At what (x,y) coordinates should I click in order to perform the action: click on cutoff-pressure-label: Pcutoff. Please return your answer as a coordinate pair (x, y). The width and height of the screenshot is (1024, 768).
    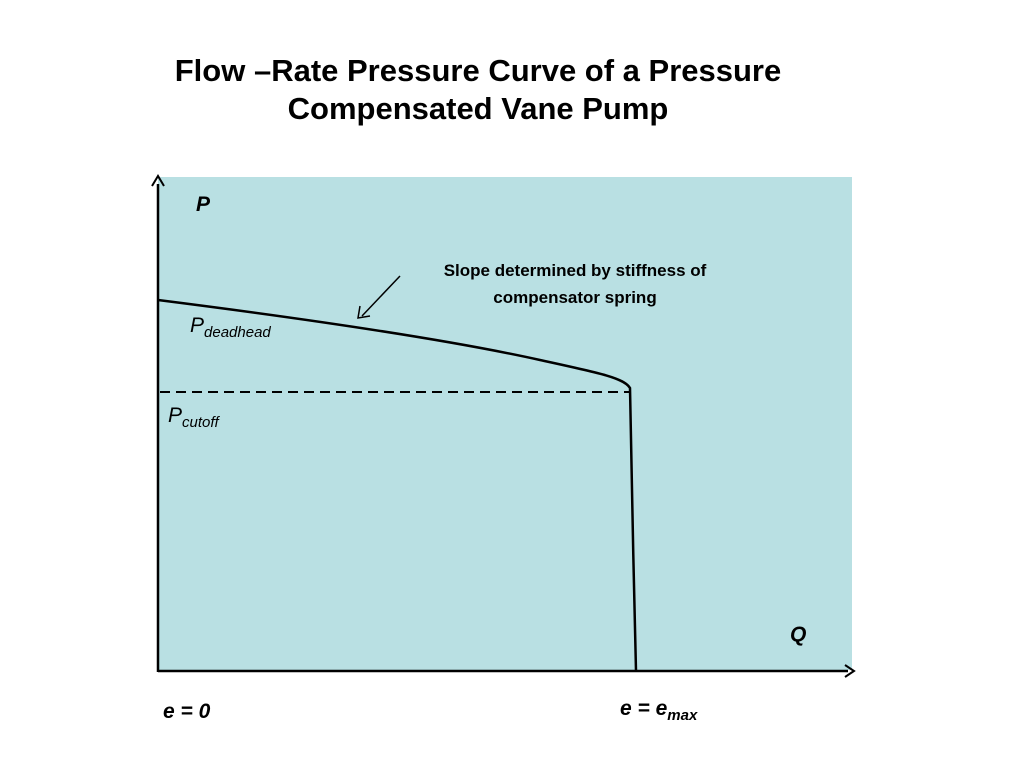
    Looking at the image, I should click on (193, 417).